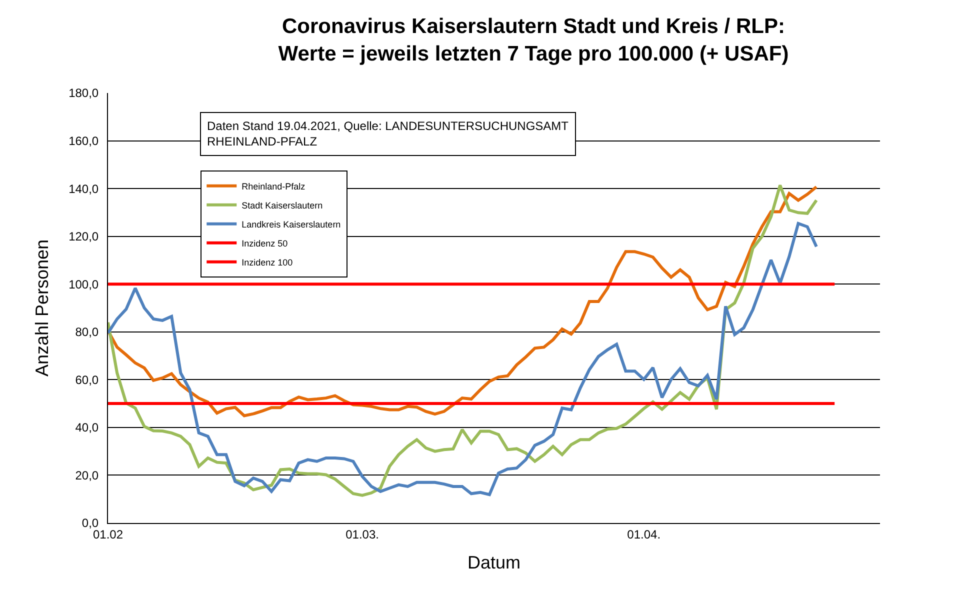 Image resolution: width=970 pixels, height=603 pixels. Describe the element at coordinates (282, 205) in the screenshot. I see `legend-label: Stadt Kaiserslautern` at that location.